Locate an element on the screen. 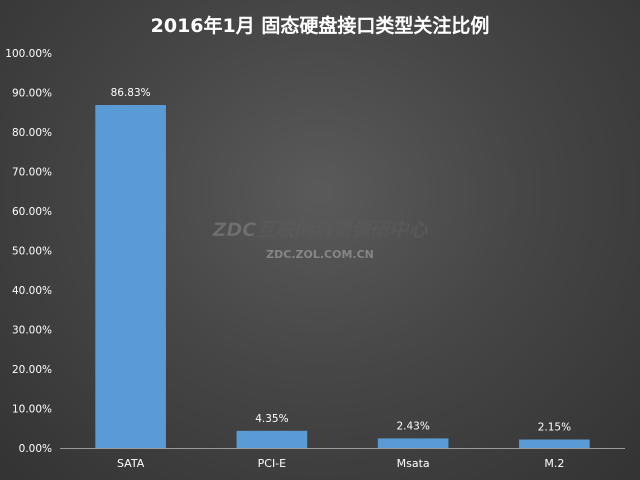 Image resolution: width=640 pixels, height=480 pixels. bar-sata is located at coordinates (130, 277).